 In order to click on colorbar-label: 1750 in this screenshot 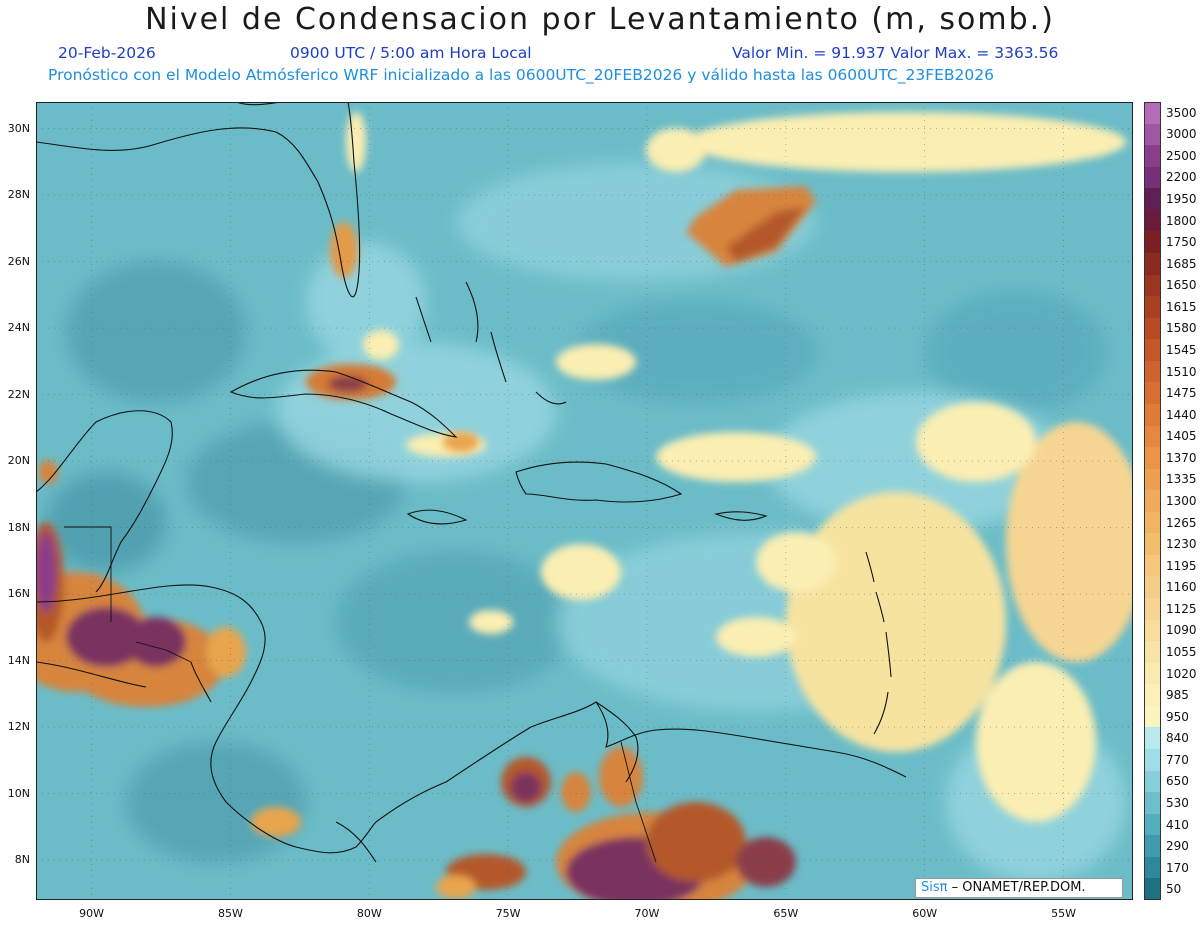, I will do `click(1181, 242)`.